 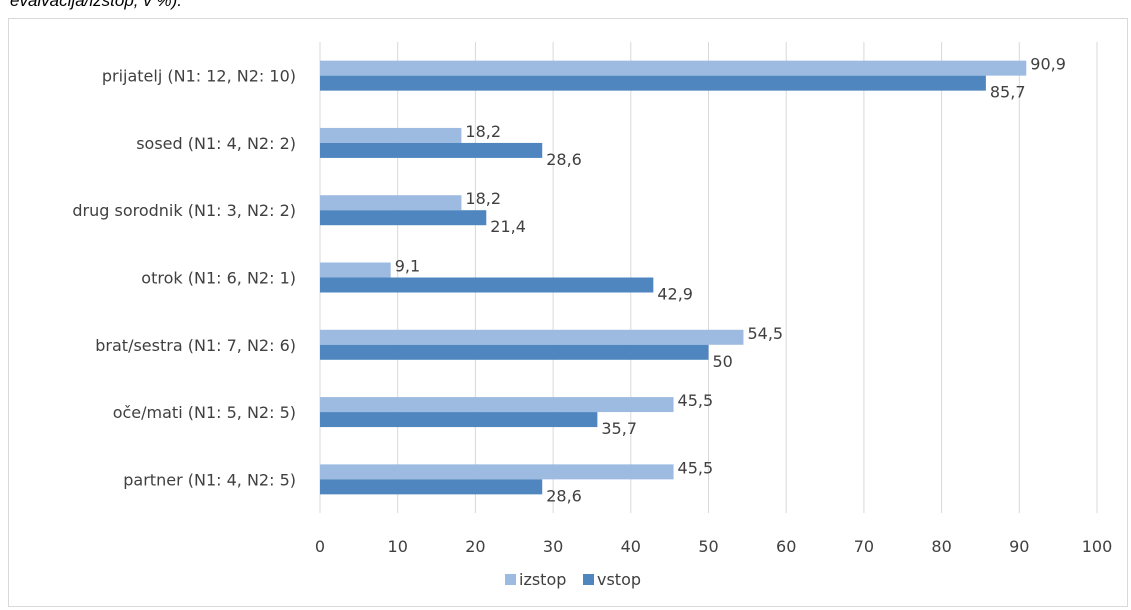 I want to click on legend-label-vstop: vstop, so click(x=619, y=579).